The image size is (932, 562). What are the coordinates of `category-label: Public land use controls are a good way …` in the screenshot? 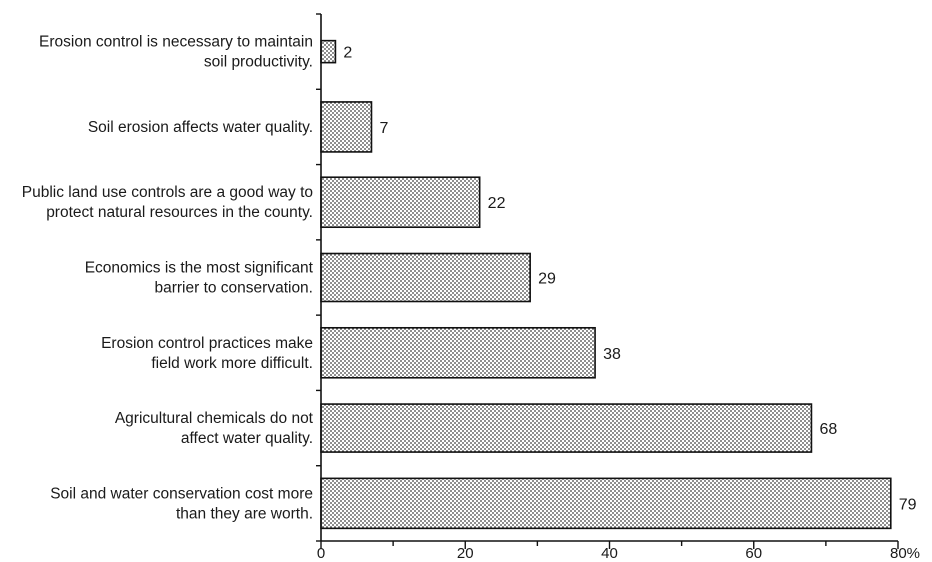 It's located at (167, 202).